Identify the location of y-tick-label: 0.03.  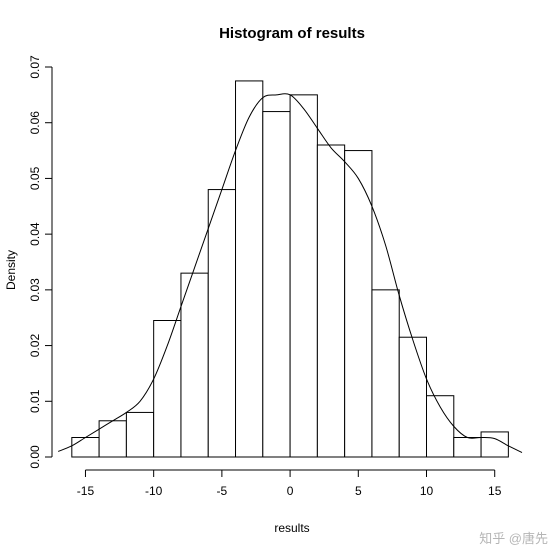
(35, 290).